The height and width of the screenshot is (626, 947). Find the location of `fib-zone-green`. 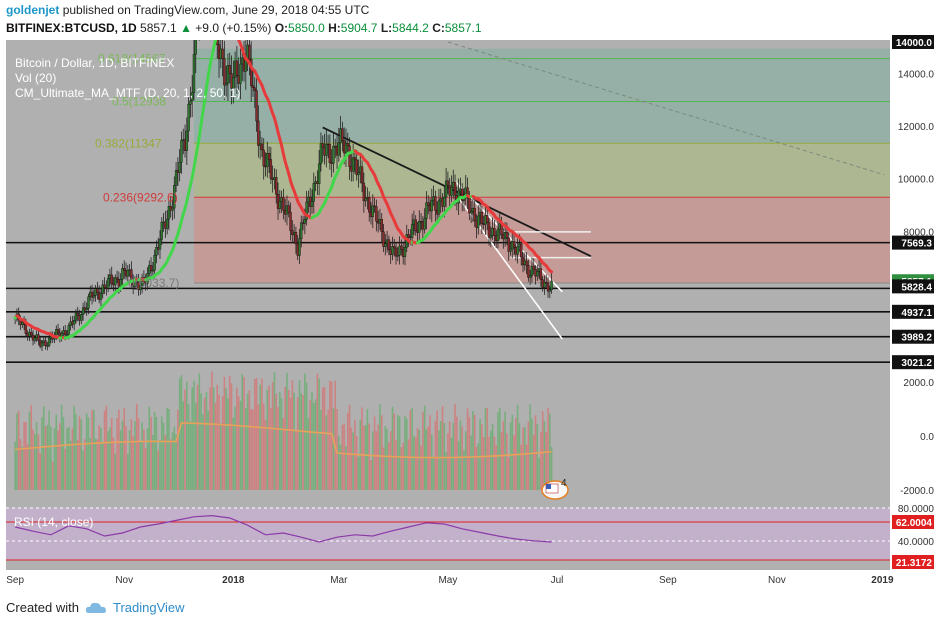

fib-zone-green is located at coordinates (541, 96).